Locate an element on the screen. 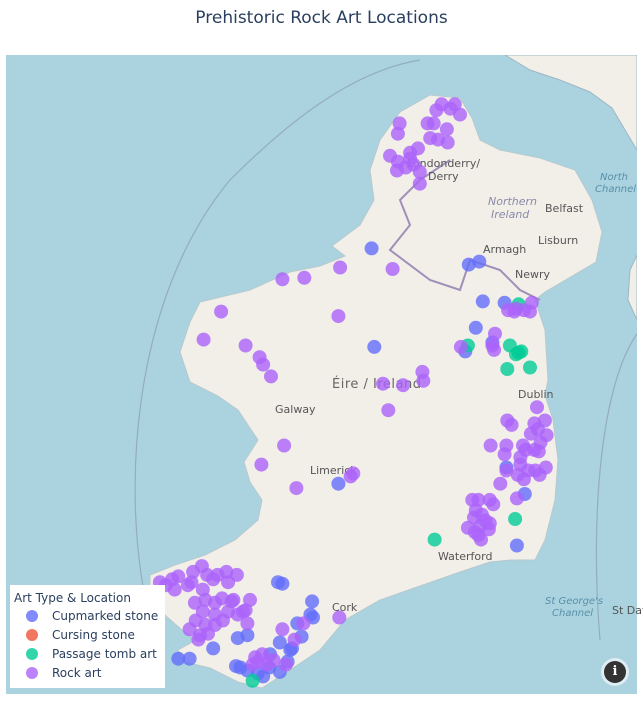 Image resolution: width=643 pixels, height=701 pixels. legend-item-cupmarked: Cupmarked stone is located at coordinates (92, 616).